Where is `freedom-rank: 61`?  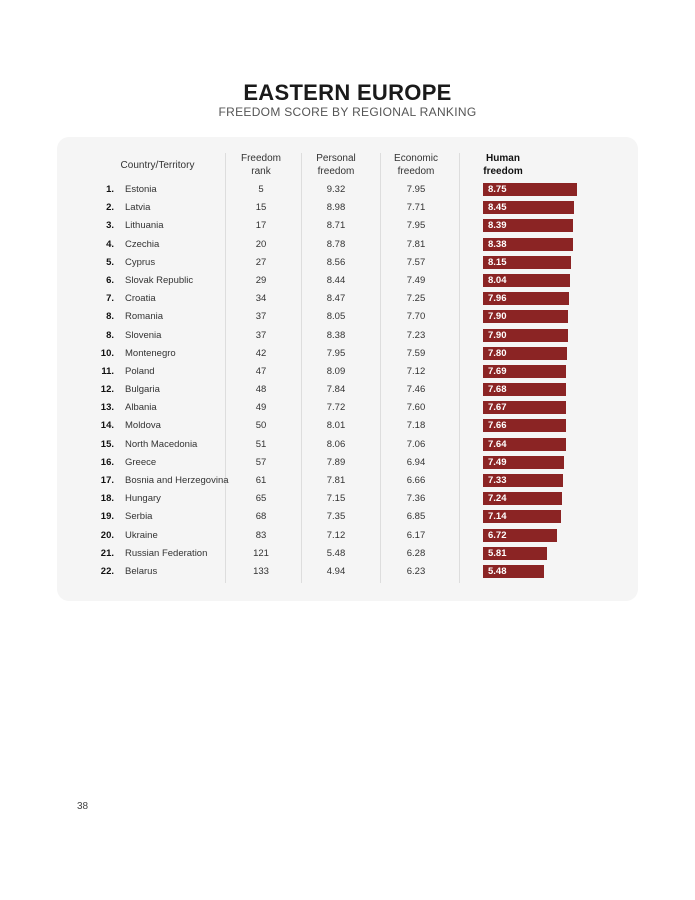
freedom-rank: 61 is located at coordinates (261, 481).